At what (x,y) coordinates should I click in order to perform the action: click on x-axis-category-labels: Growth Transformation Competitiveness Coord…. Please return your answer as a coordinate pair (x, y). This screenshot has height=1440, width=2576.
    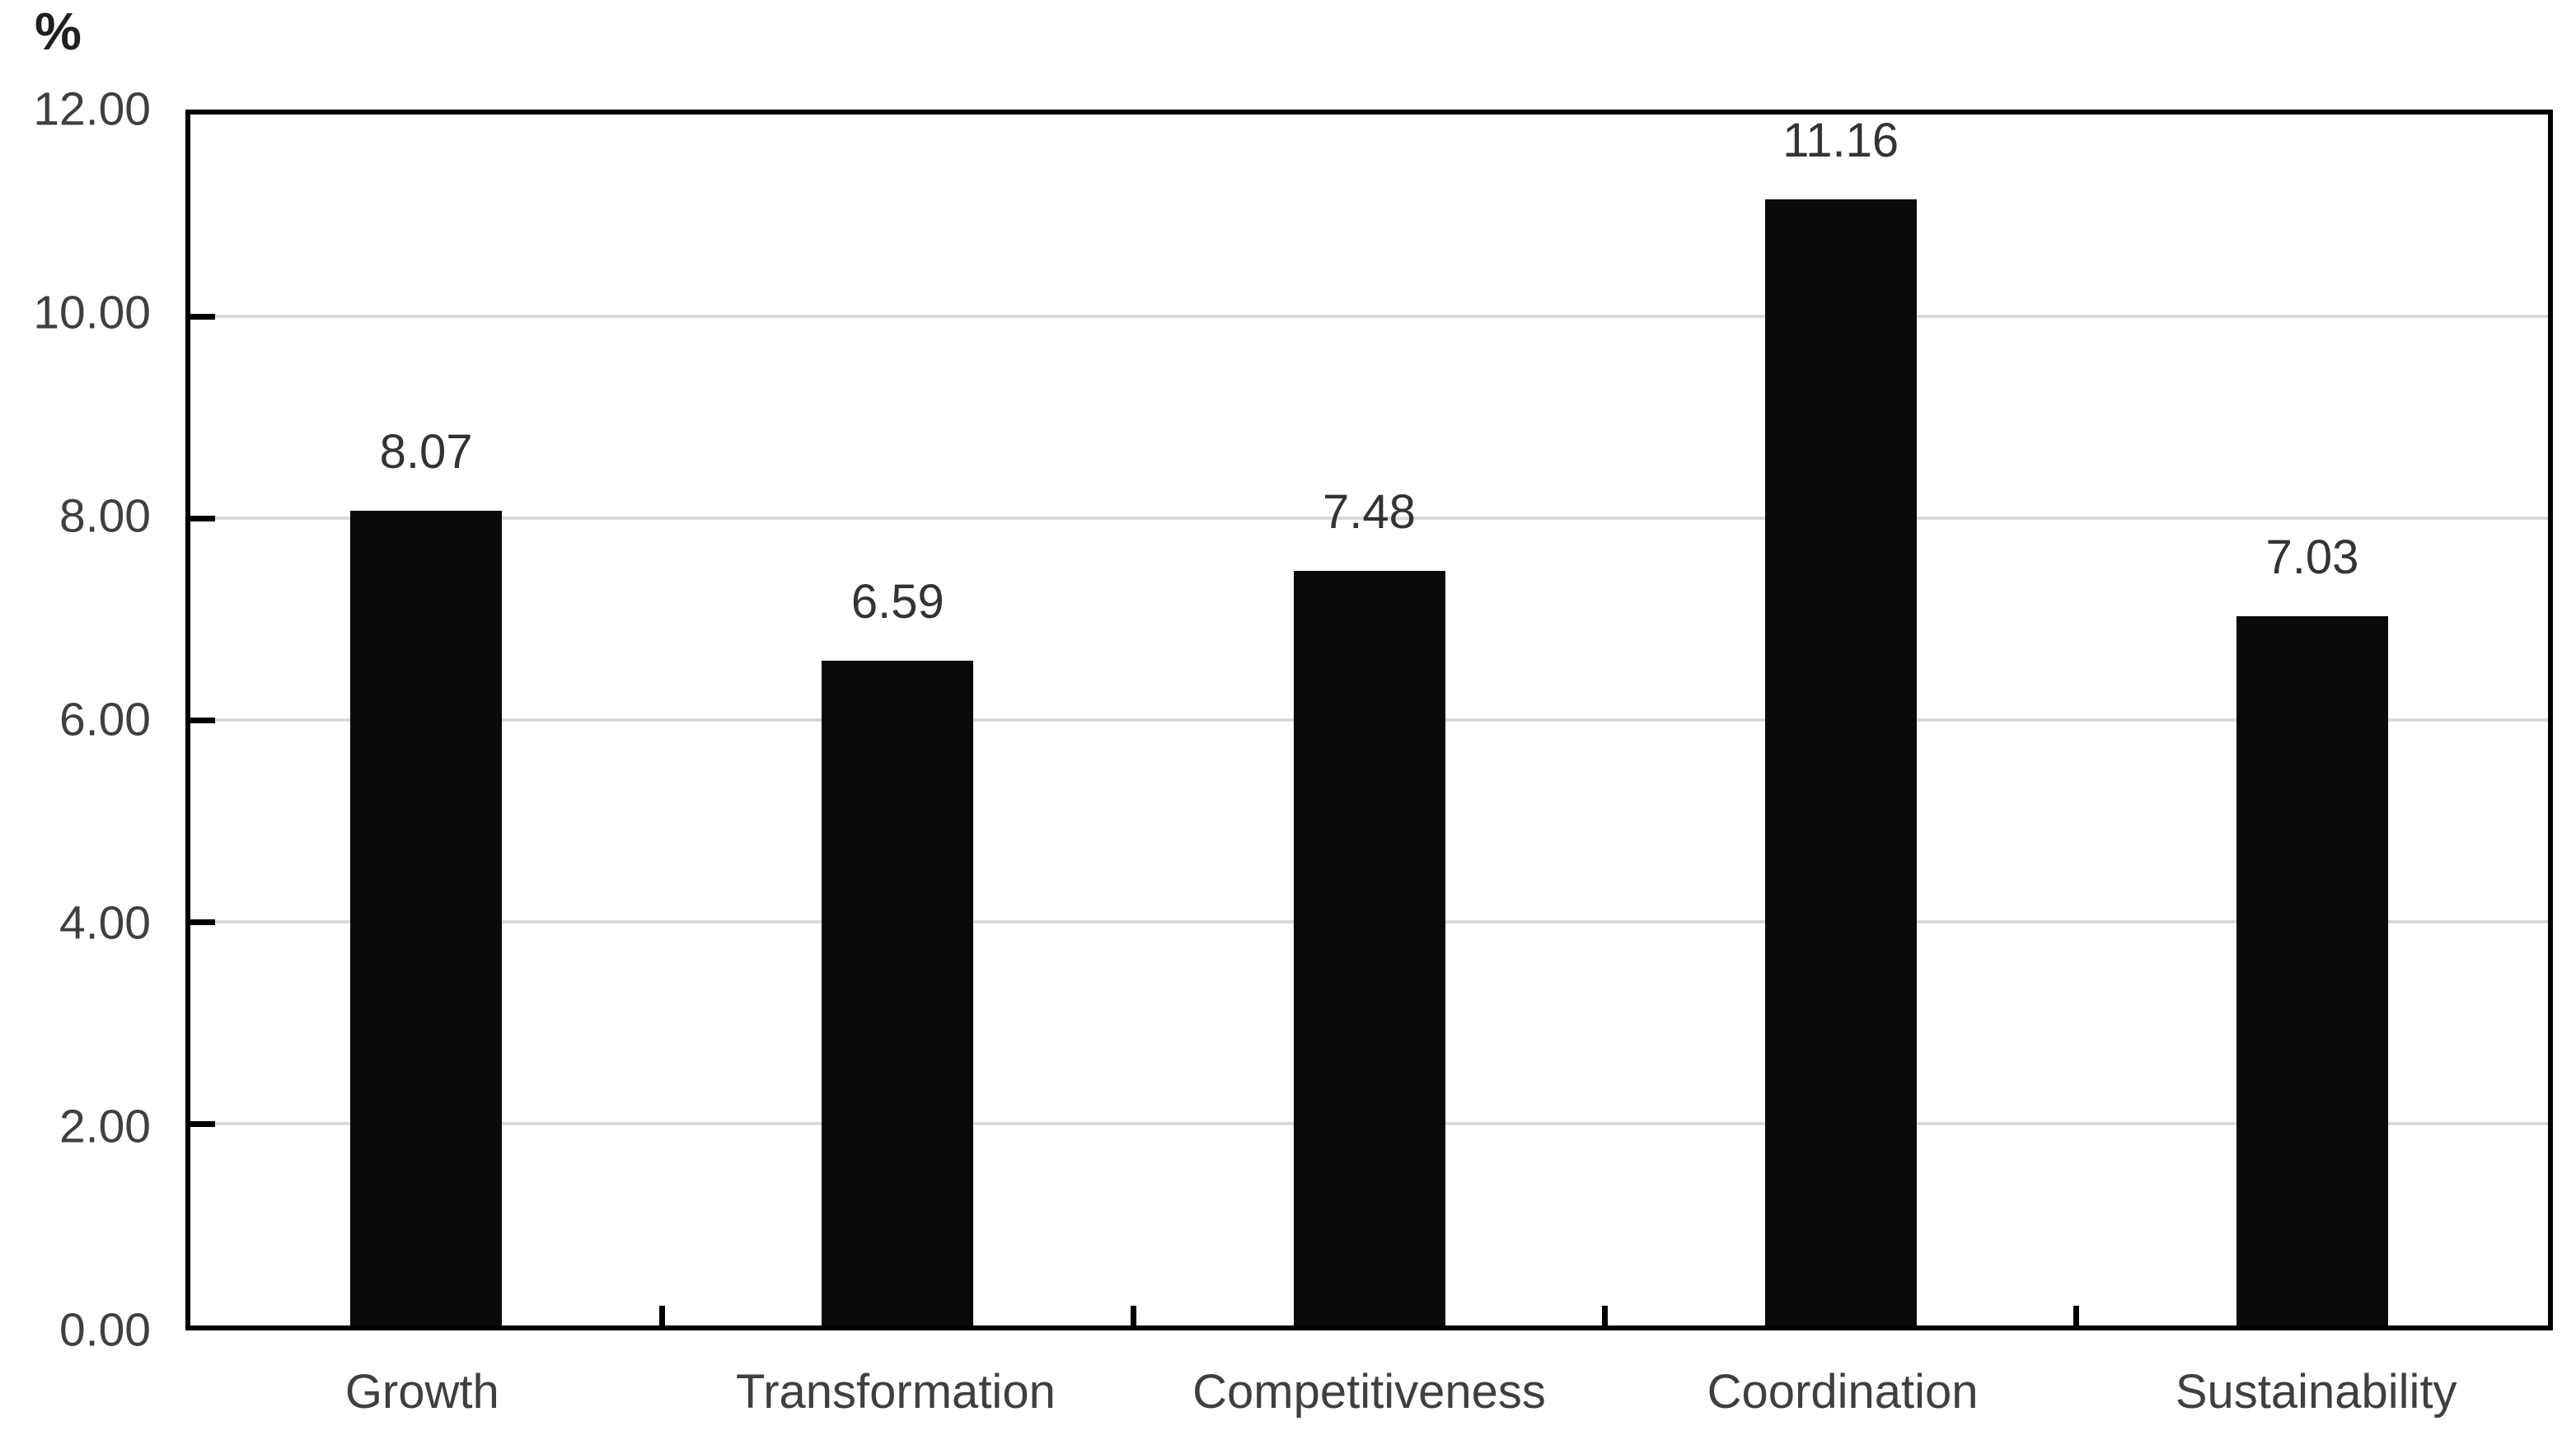
    Looking at the image, I should click on (1369, 1397).